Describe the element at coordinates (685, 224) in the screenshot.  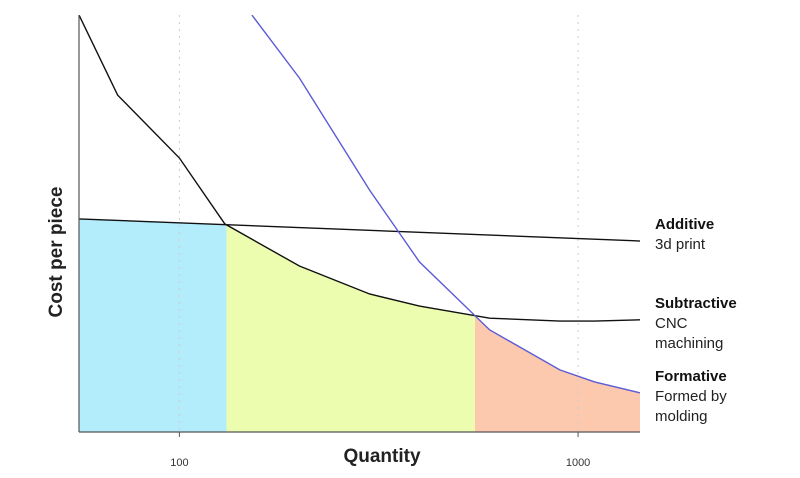
I see `legend-name: Additive` at that location.